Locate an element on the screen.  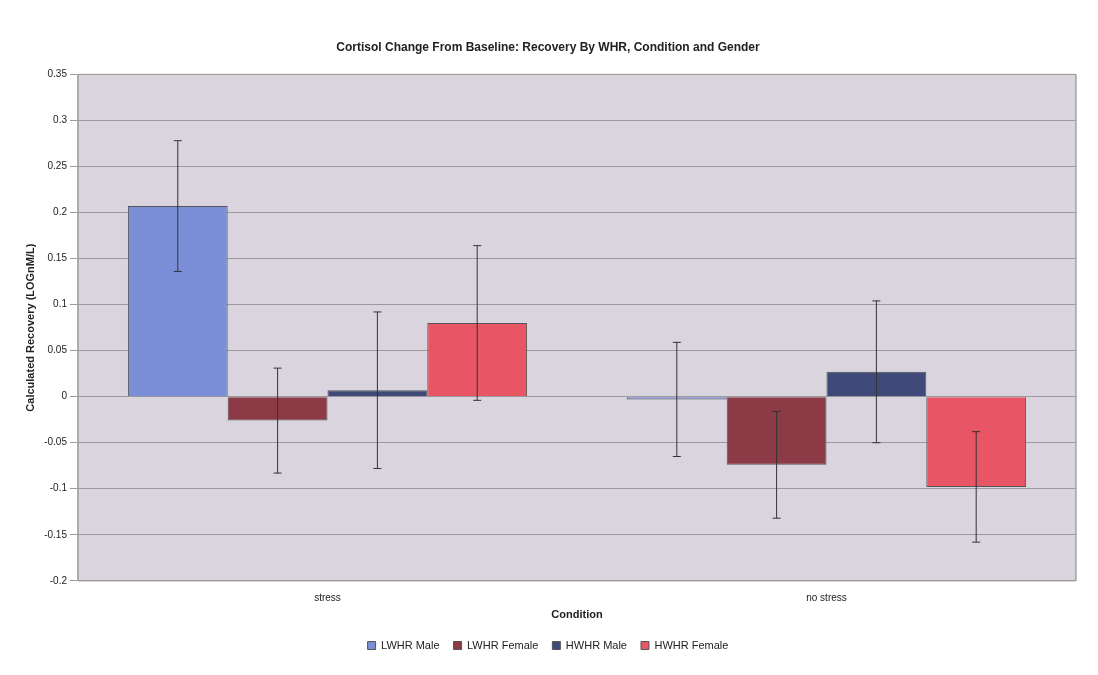
x-tick-label: stress is located at coordinates (327, 597).